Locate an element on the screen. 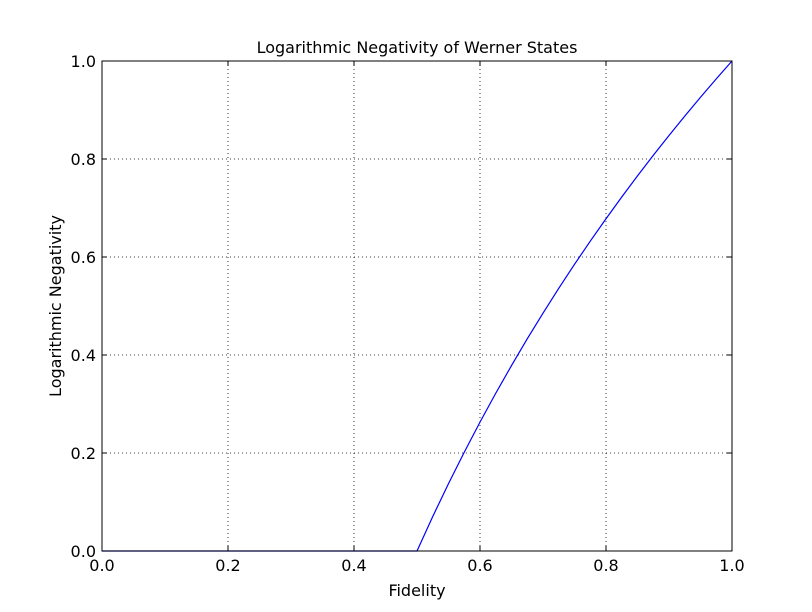  y-axis-label: Logarithmic Negativity is located at coordinates (55, 306).